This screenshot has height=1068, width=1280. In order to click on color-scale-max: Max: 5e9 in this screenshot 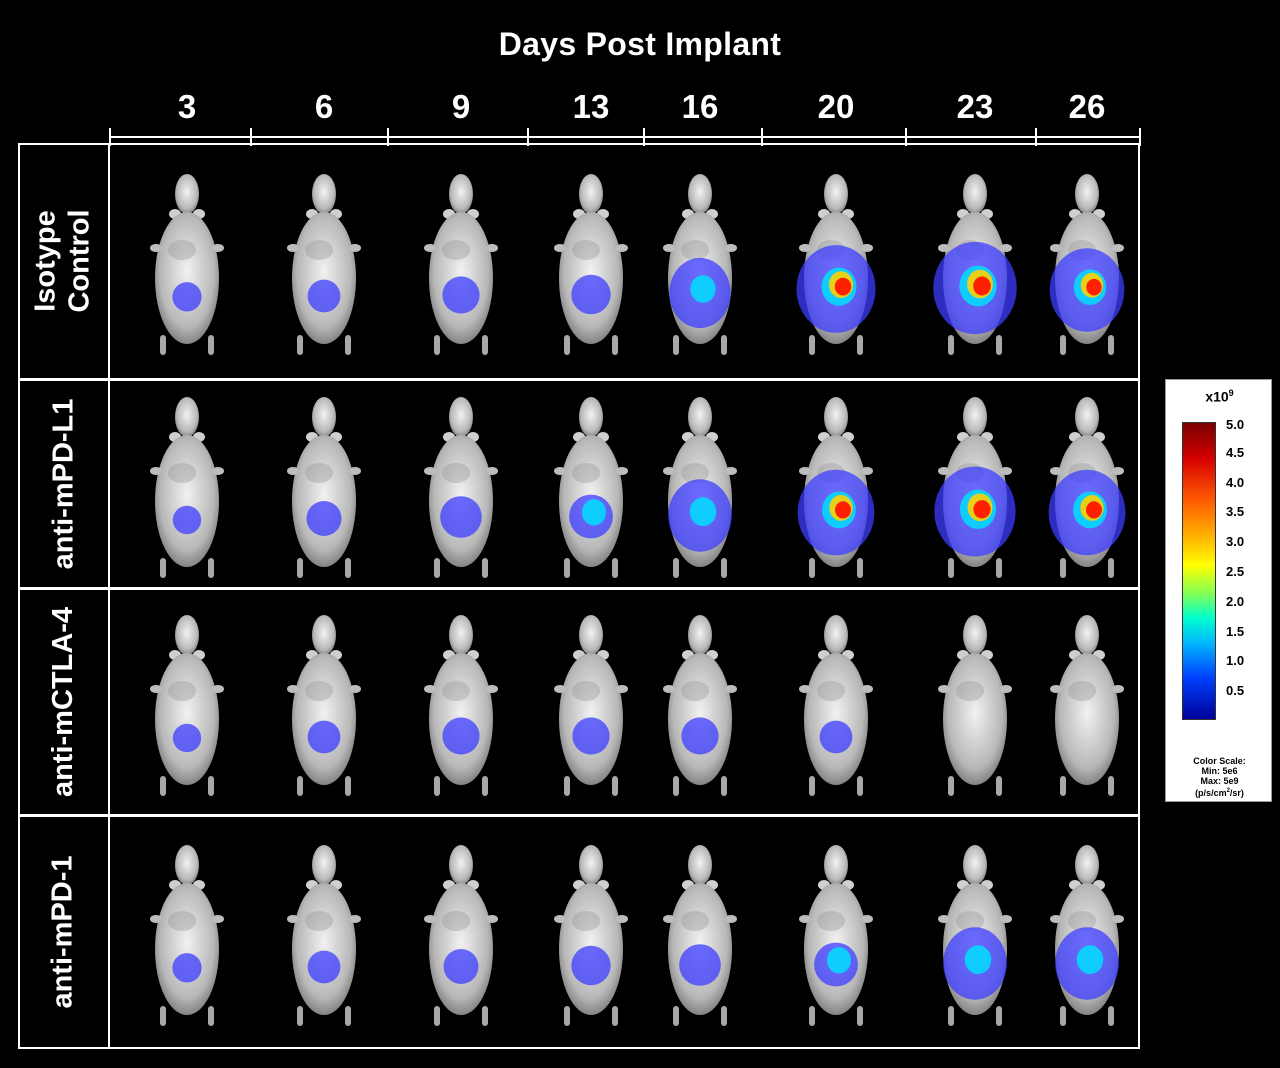, I will do `click(1219, 781)`.